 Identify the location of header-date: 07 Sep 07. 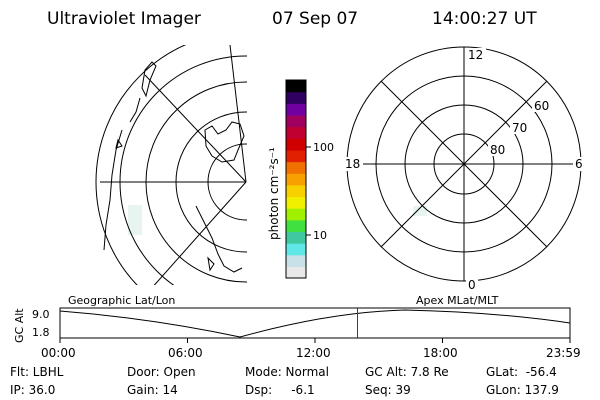
(315, 19).